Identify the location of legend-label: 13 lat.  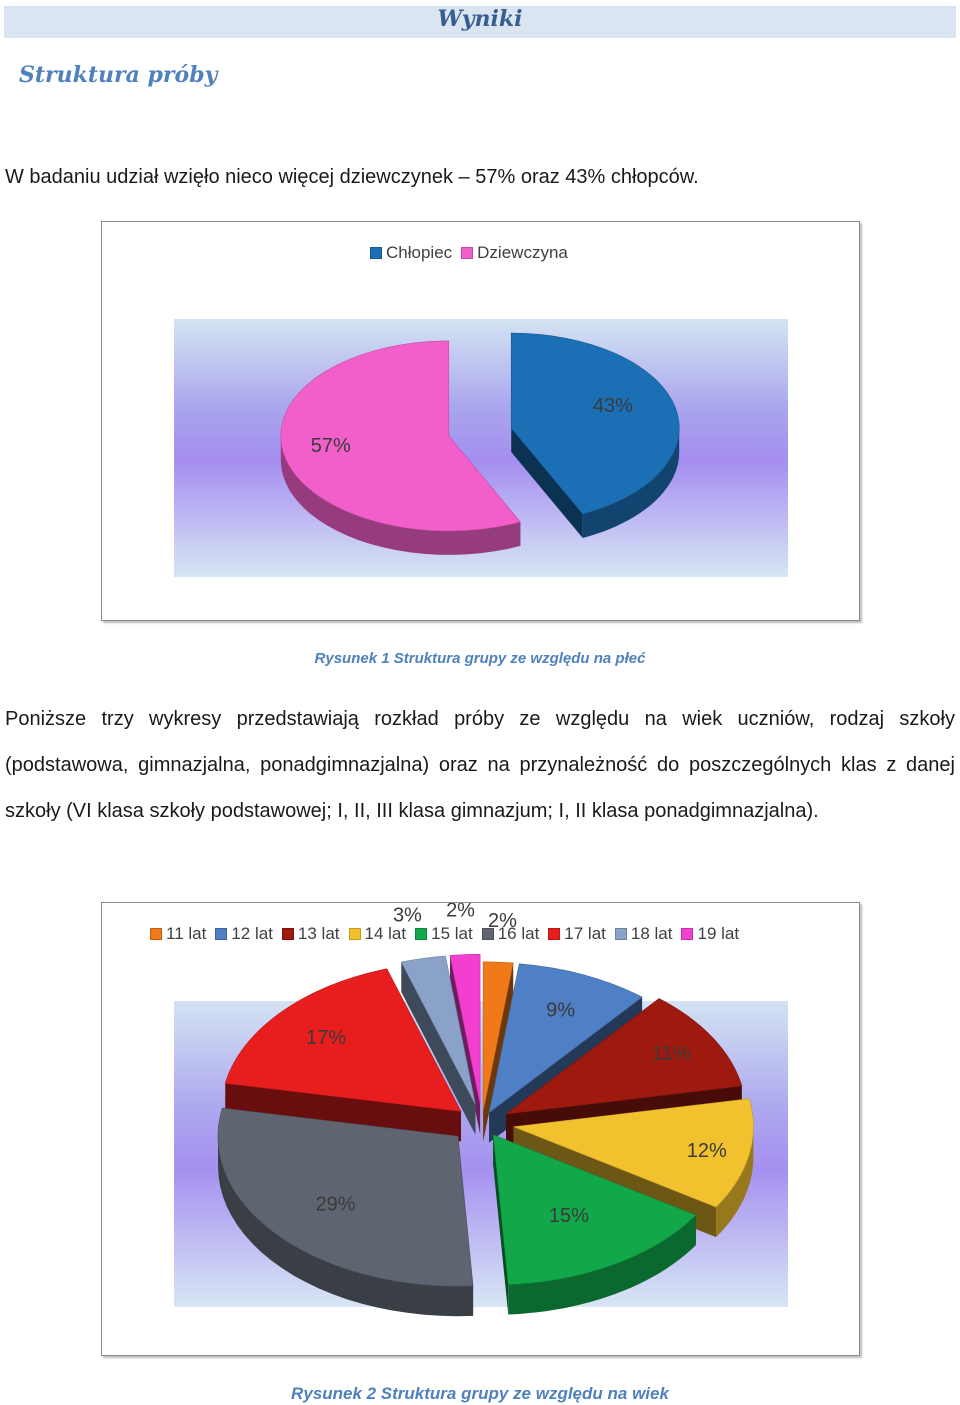
(318, 933).